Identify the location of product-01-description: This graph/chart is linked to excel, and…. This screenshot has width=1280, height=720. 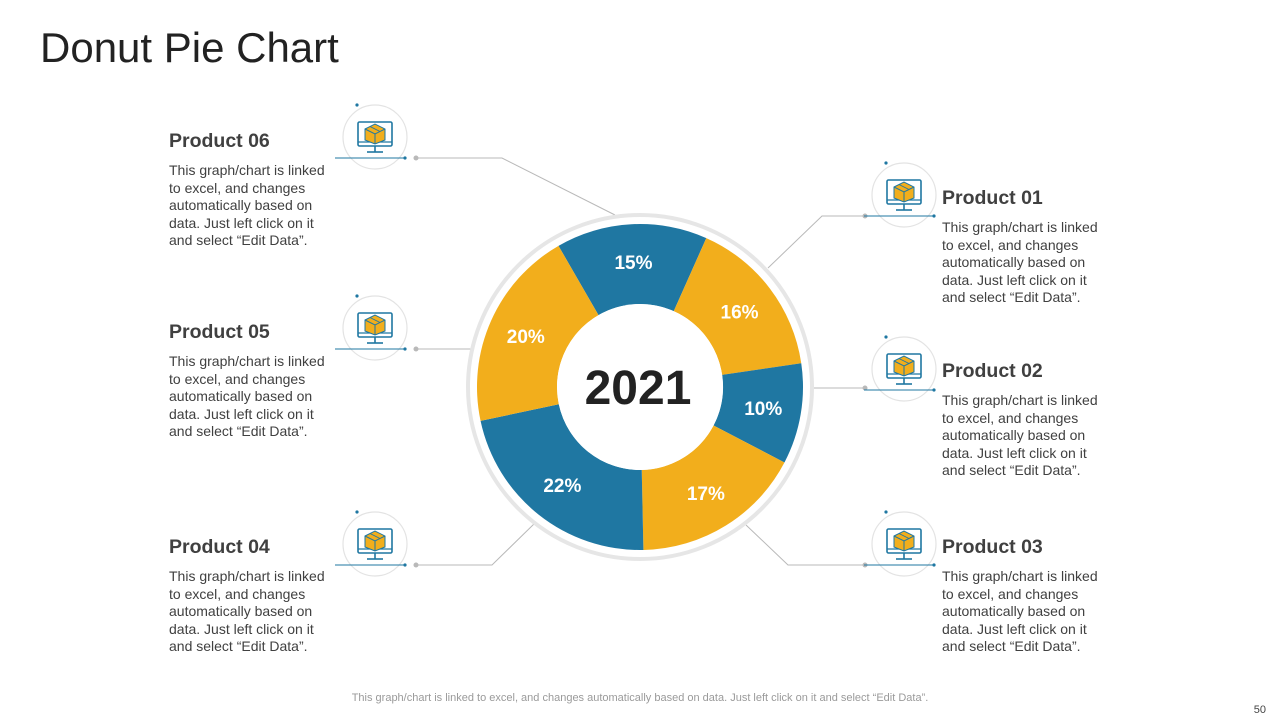
(1020, 262).